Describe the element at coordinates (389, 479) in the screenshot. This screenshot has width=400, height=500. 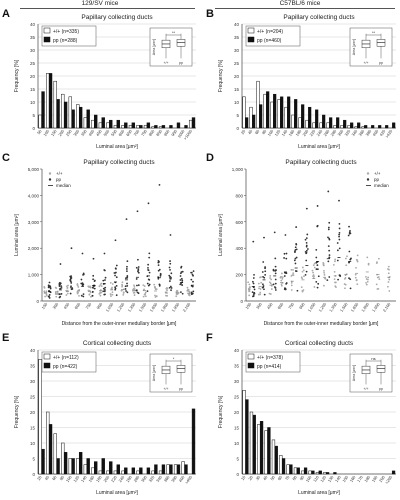
I see `x-tick-label: >200` at that location.